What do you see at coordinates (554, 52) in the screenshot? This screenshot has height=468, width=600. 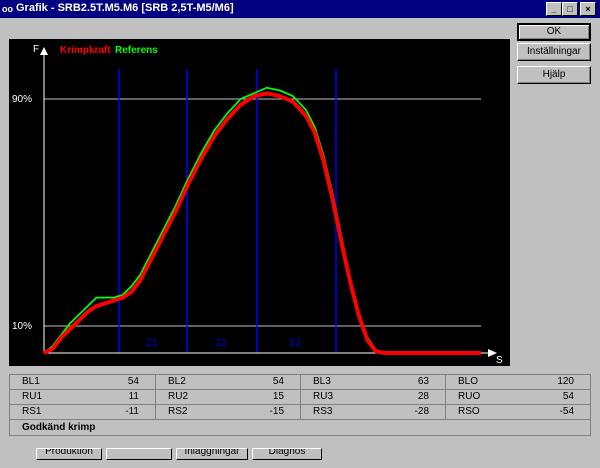 I see `settings-button: Inställningar` at bounding box center [554, 52].